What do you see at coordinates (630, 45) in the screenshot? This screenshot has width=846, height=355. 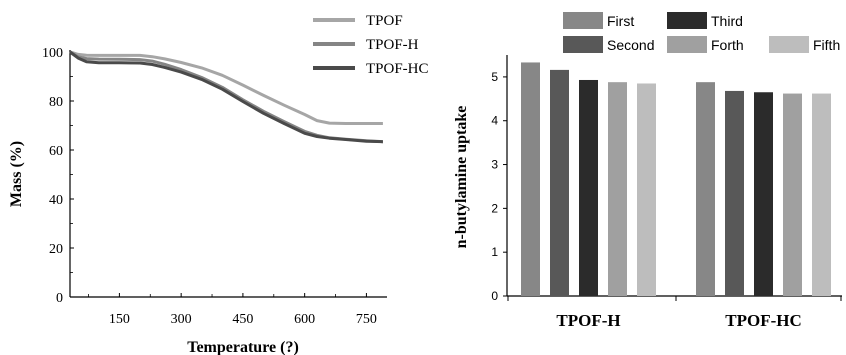 I see `uptake-legend-label: Second` at bounding box center [630, 45].